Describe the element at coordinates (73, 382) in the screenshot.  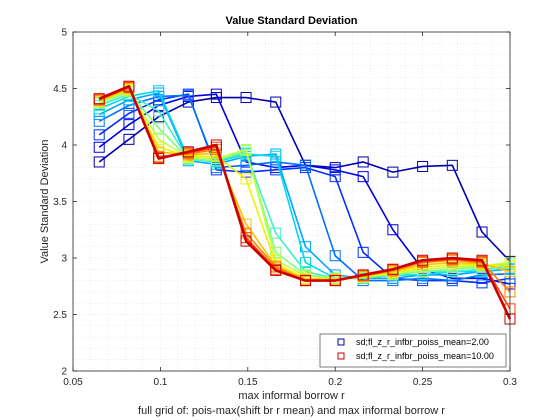
I see `x-tick-label: 0.05` at that location.